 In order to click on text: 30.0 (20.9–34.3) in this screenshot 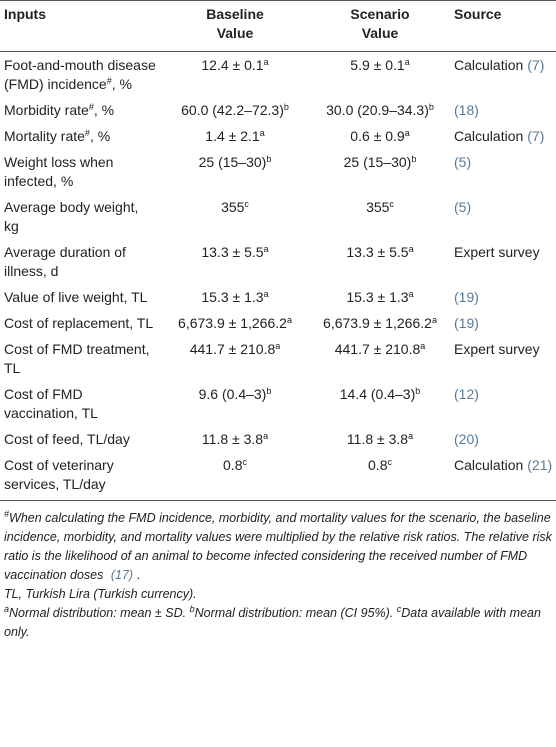, I will do `click(377, 110)`.